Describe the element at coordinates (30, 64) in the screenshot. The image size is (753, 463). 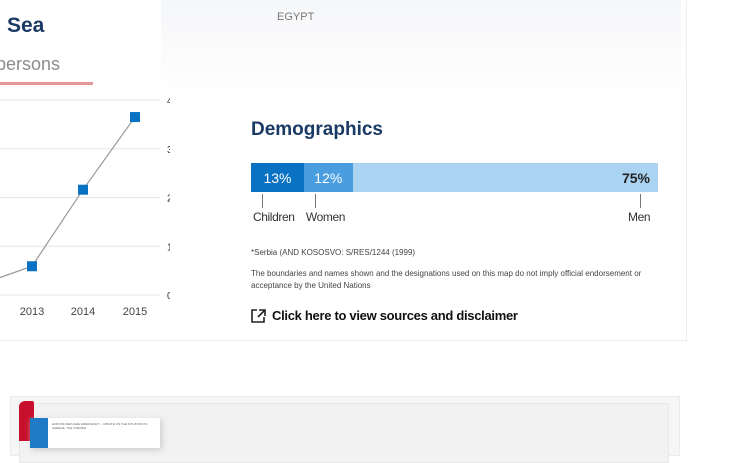
I see `tab-persons: persons` at that location.